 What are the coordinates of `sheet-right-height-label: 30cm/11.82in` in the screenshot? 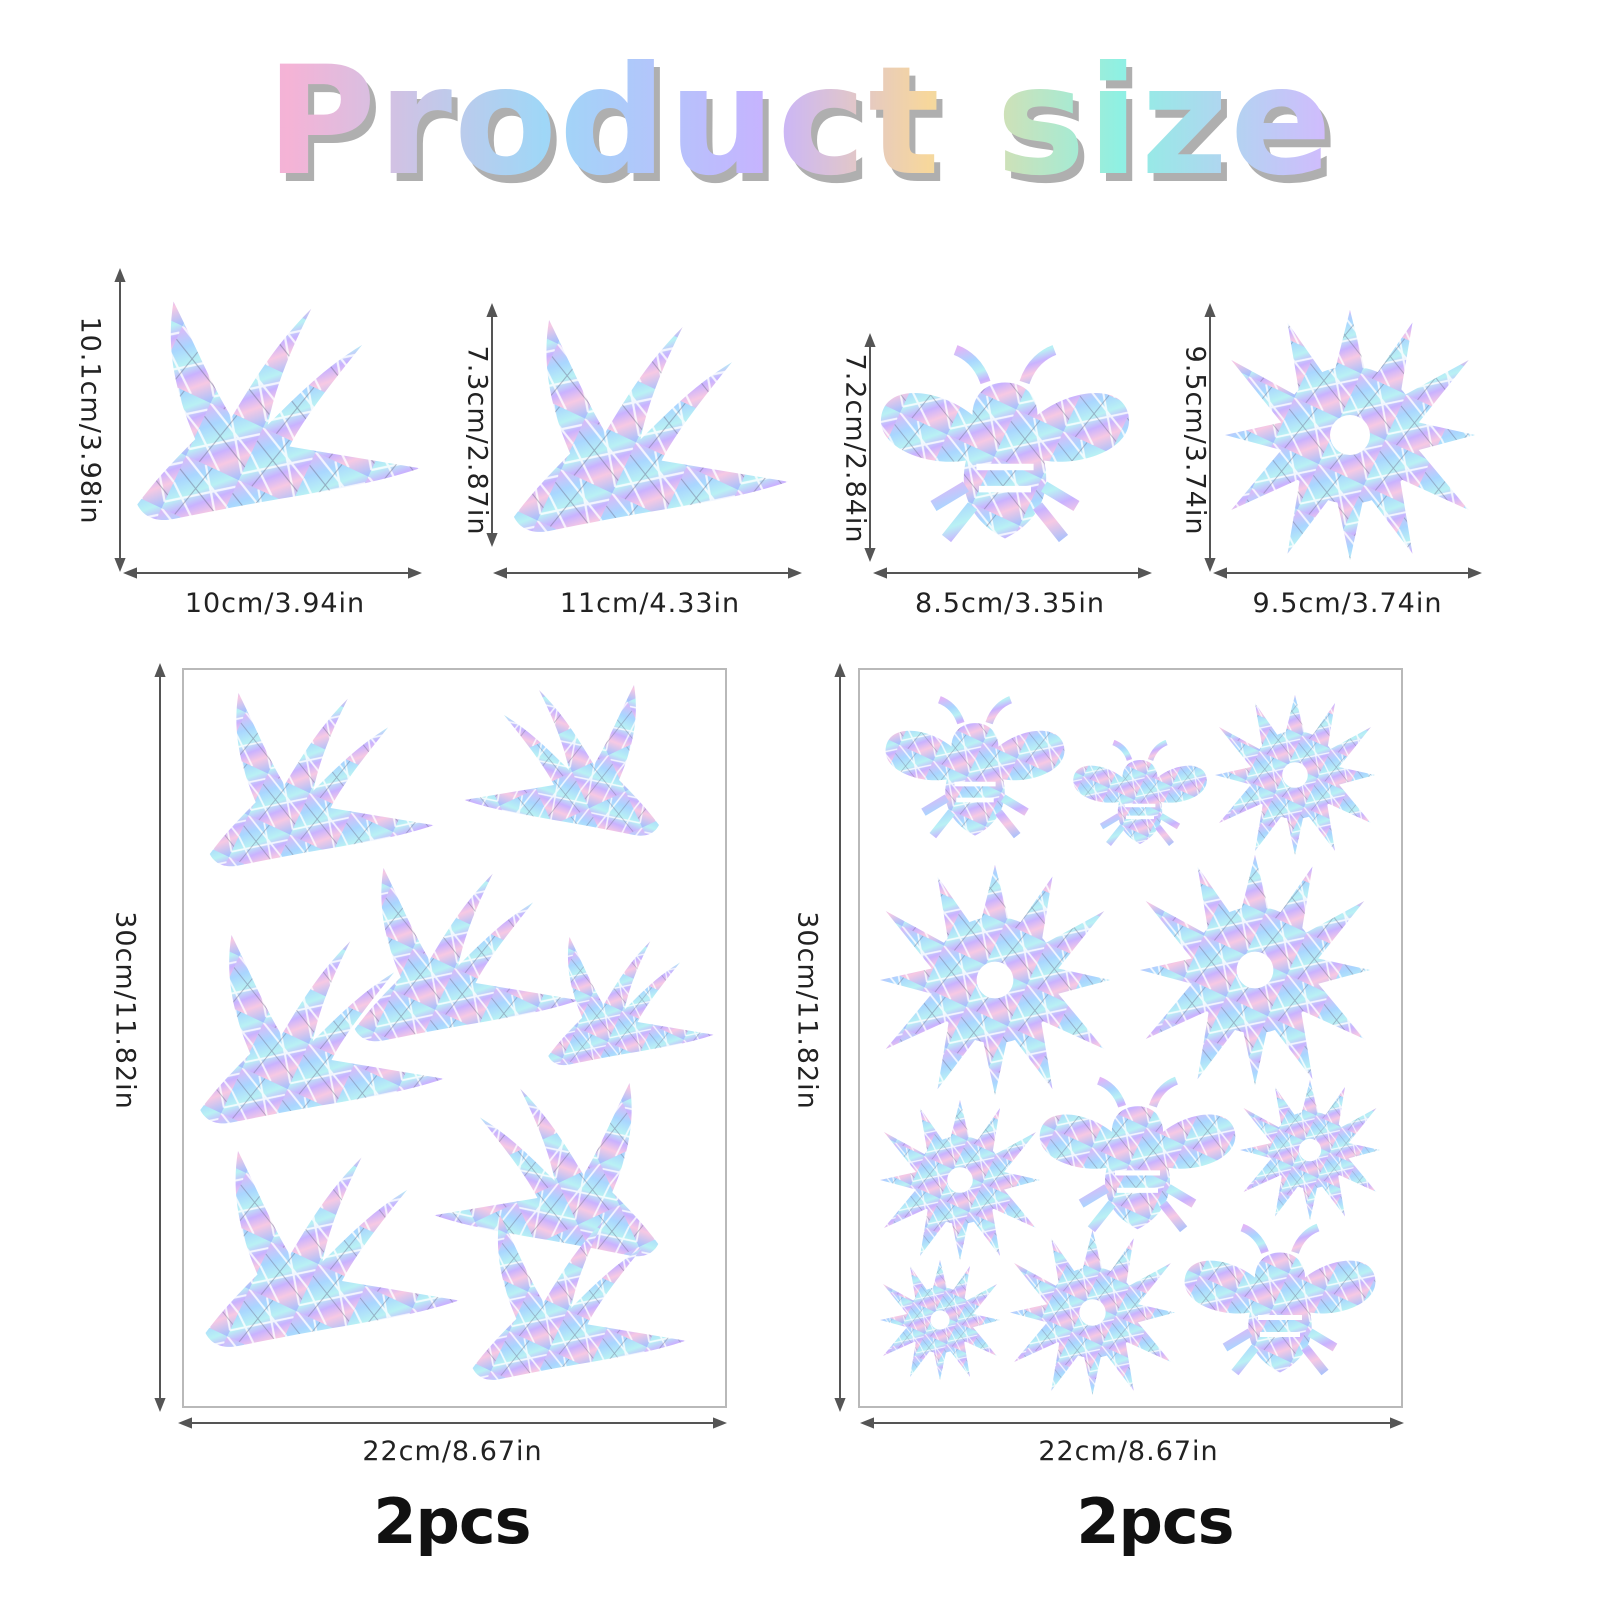 It's located at (807, 1010).